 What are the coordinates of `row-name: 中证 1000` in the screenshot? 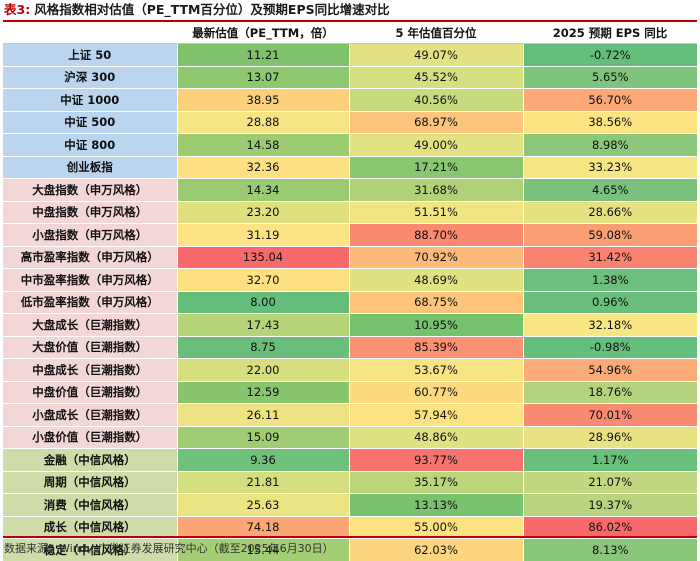 It's located at (90, 99).